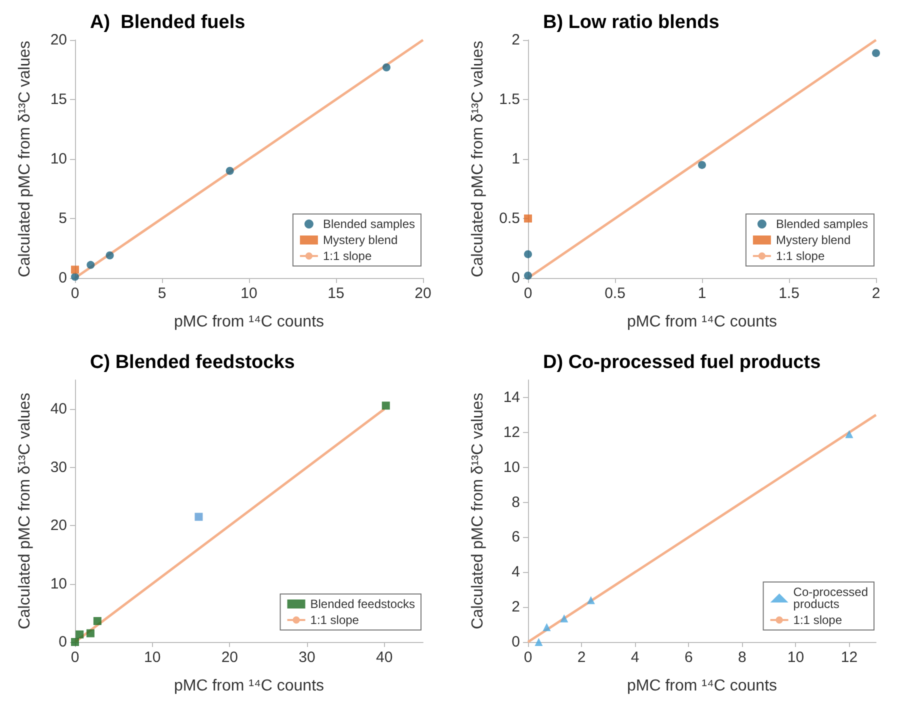 The image size is (906, 704). Describe the element at coordinates (635, 657) in the screenshot. I see `x-tick-label: 4` at that location.